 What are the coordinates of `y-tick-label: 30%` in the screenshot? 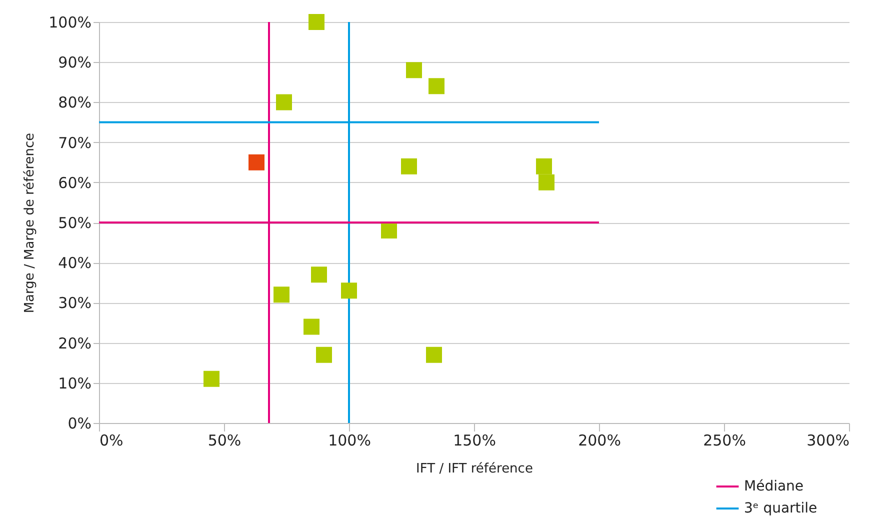 It's located at (75, 303).